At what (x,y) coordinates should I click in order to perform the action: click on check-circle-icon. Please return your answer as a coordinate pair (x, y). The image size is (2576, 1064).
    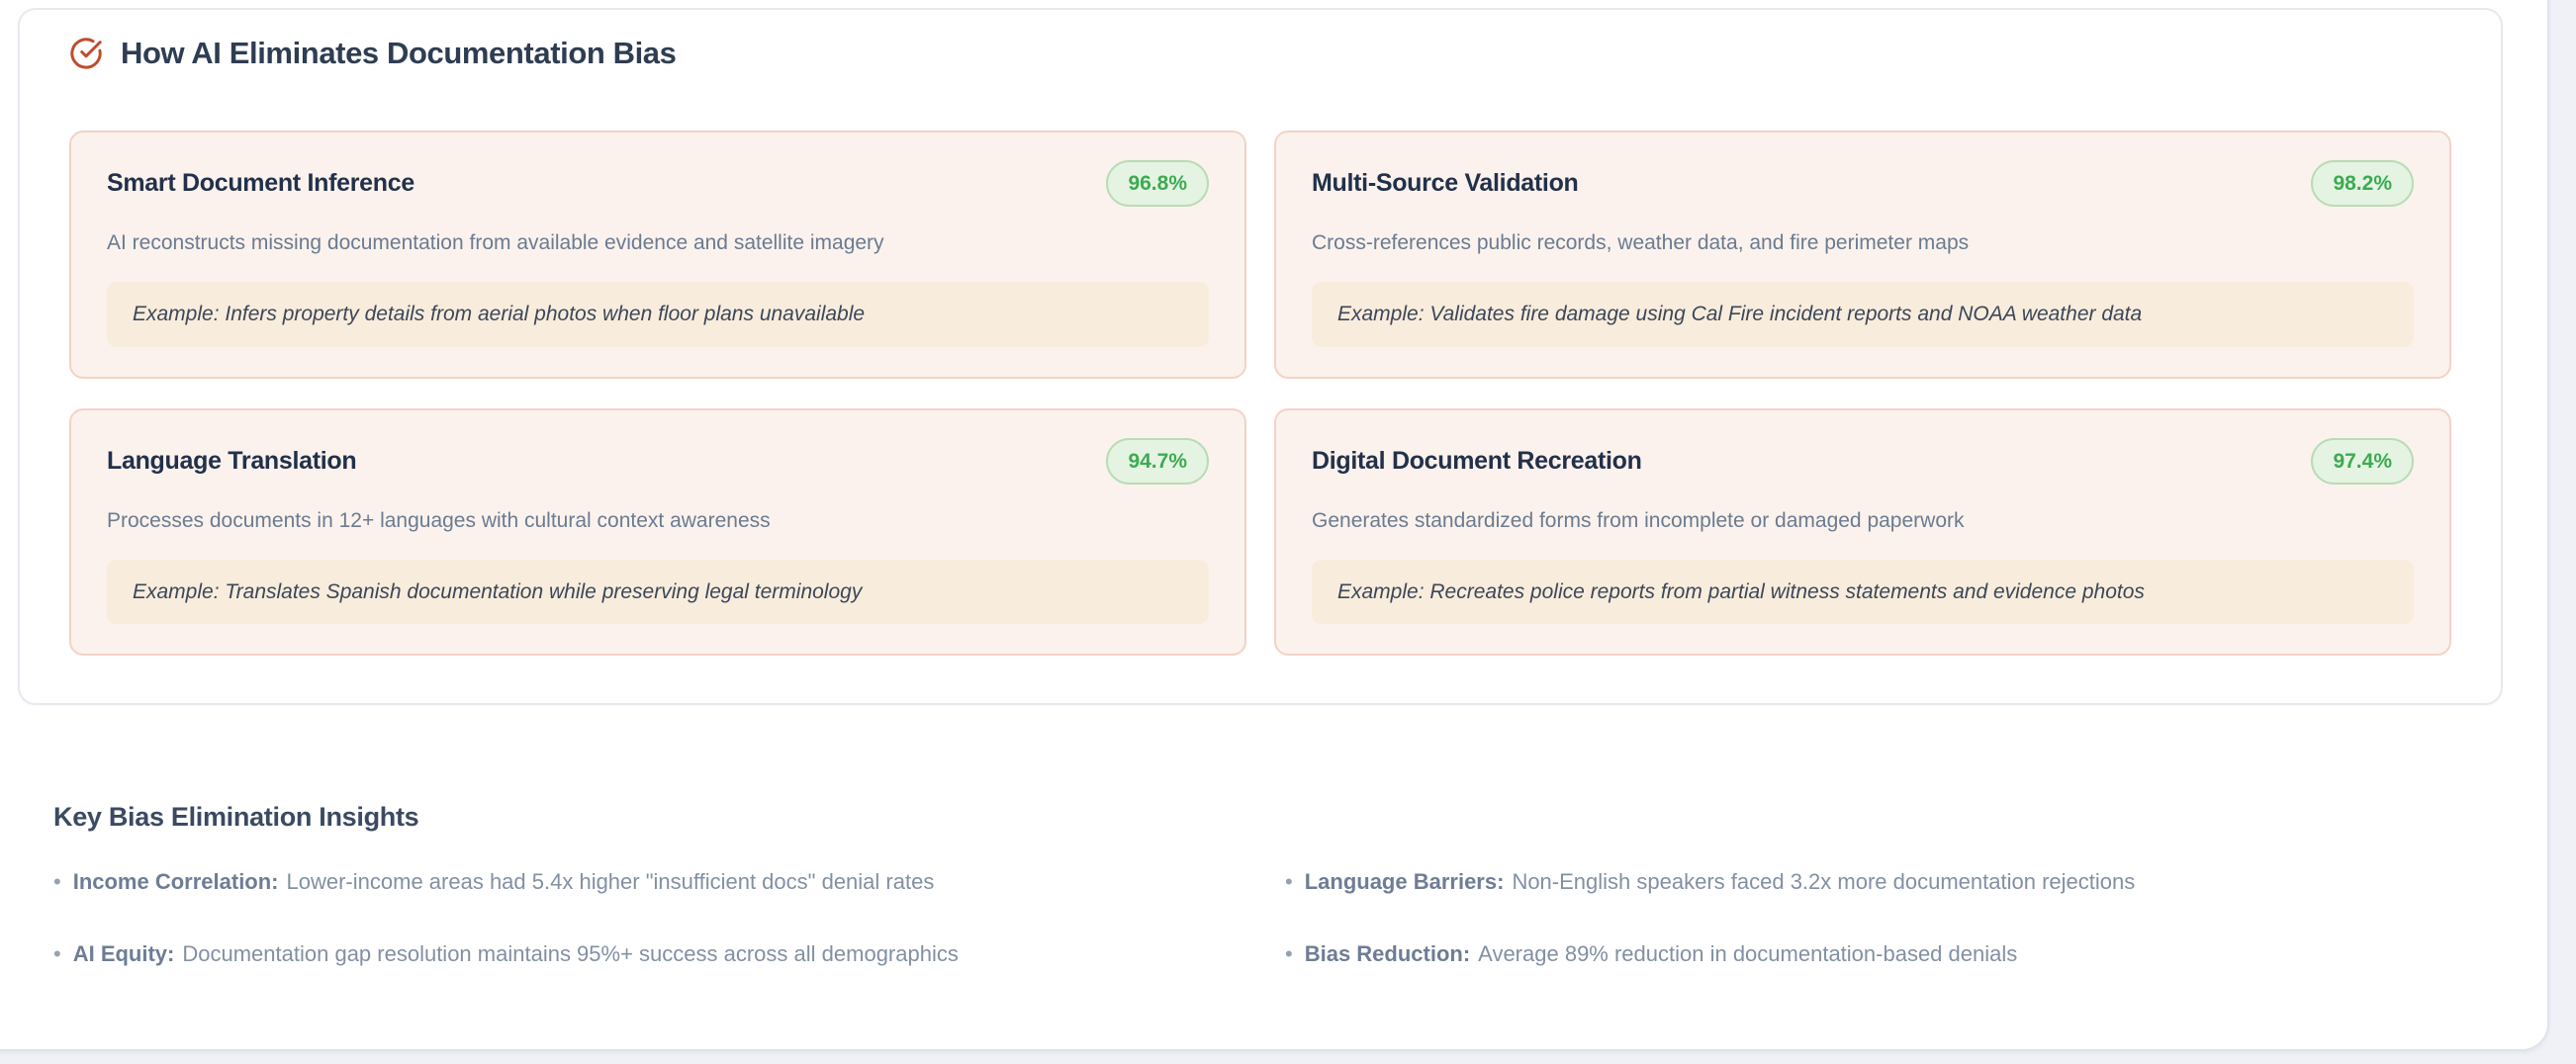
    Looking at the image, I should click on (86, 53).